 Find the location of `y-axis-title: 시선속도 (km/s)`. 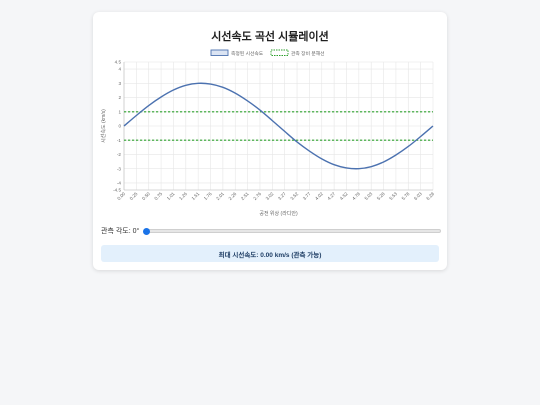

y-axis-title: 시선속도 (km/s) is located at coordinates (103, 126).